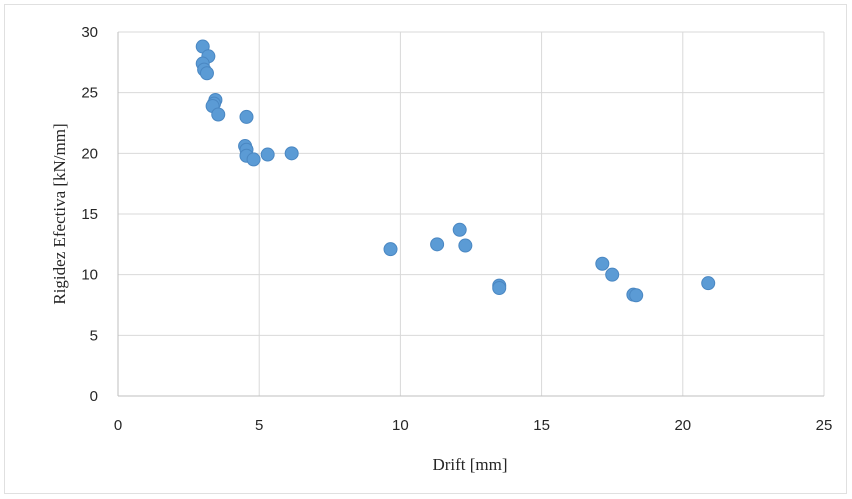  I want to click on x-tick-label: 10, so click(400, 425).